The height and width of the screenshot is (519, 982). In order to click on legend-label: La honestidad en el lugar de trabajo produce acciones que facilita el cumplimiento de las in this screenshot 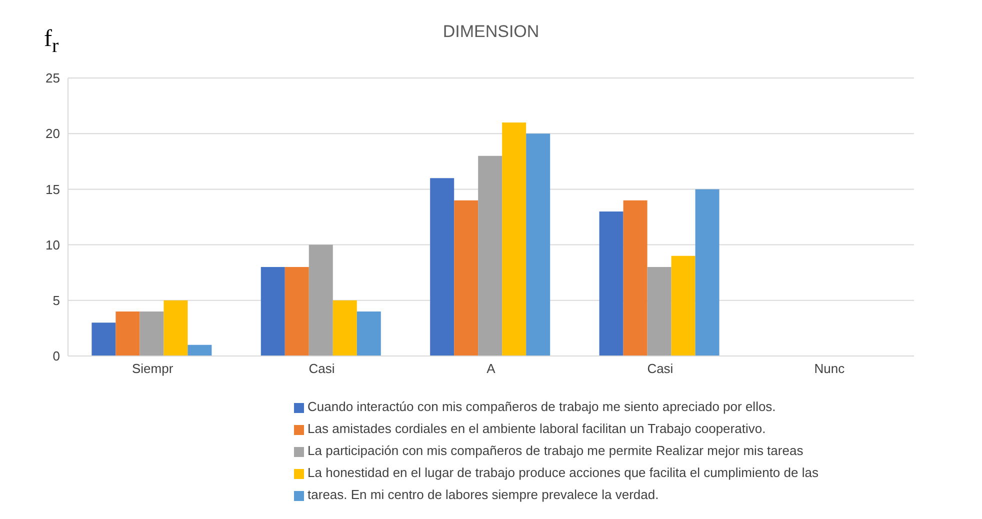, I will do `click(563, 472)`.